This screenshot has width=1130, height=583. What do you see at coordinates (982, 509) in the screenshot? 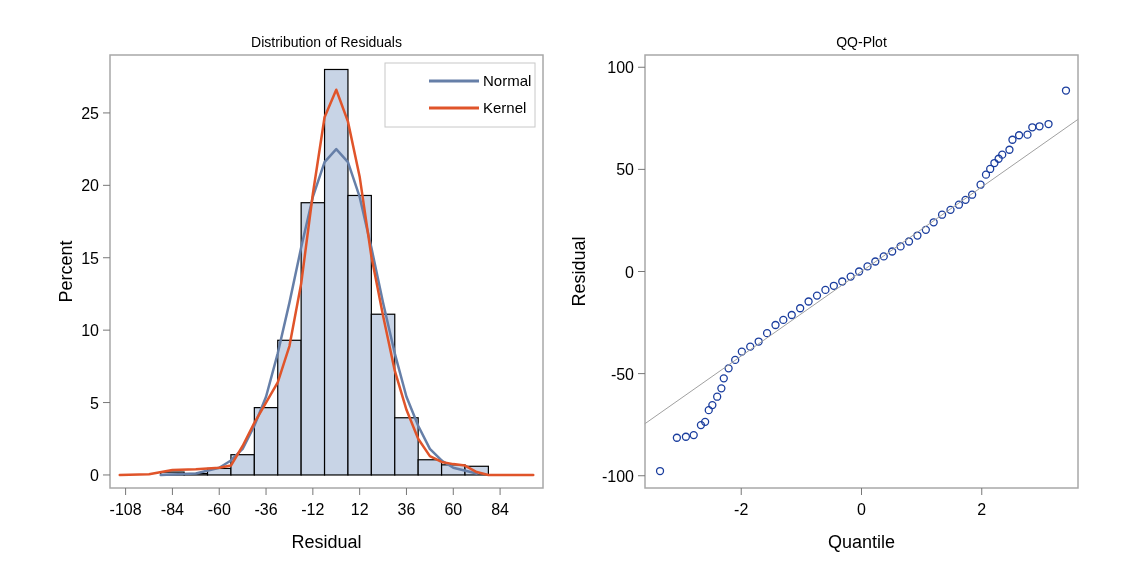
I see `x-tick-label: 2` at bounding box center [982, 509].